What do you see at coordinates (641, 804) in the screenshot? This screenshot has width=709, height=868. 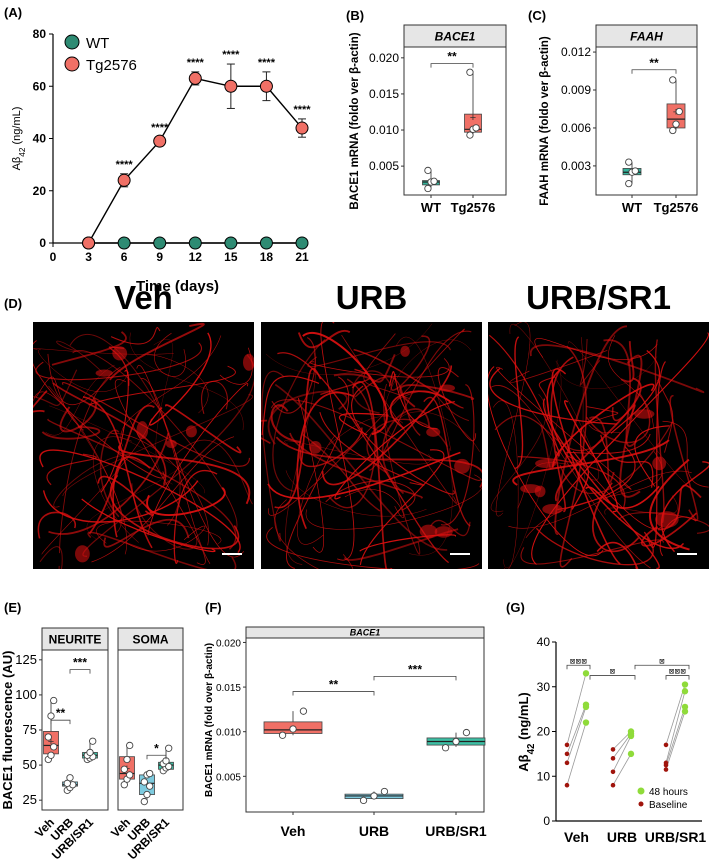 I see `legend-marker-baseline` at bounding box center [641, 804].